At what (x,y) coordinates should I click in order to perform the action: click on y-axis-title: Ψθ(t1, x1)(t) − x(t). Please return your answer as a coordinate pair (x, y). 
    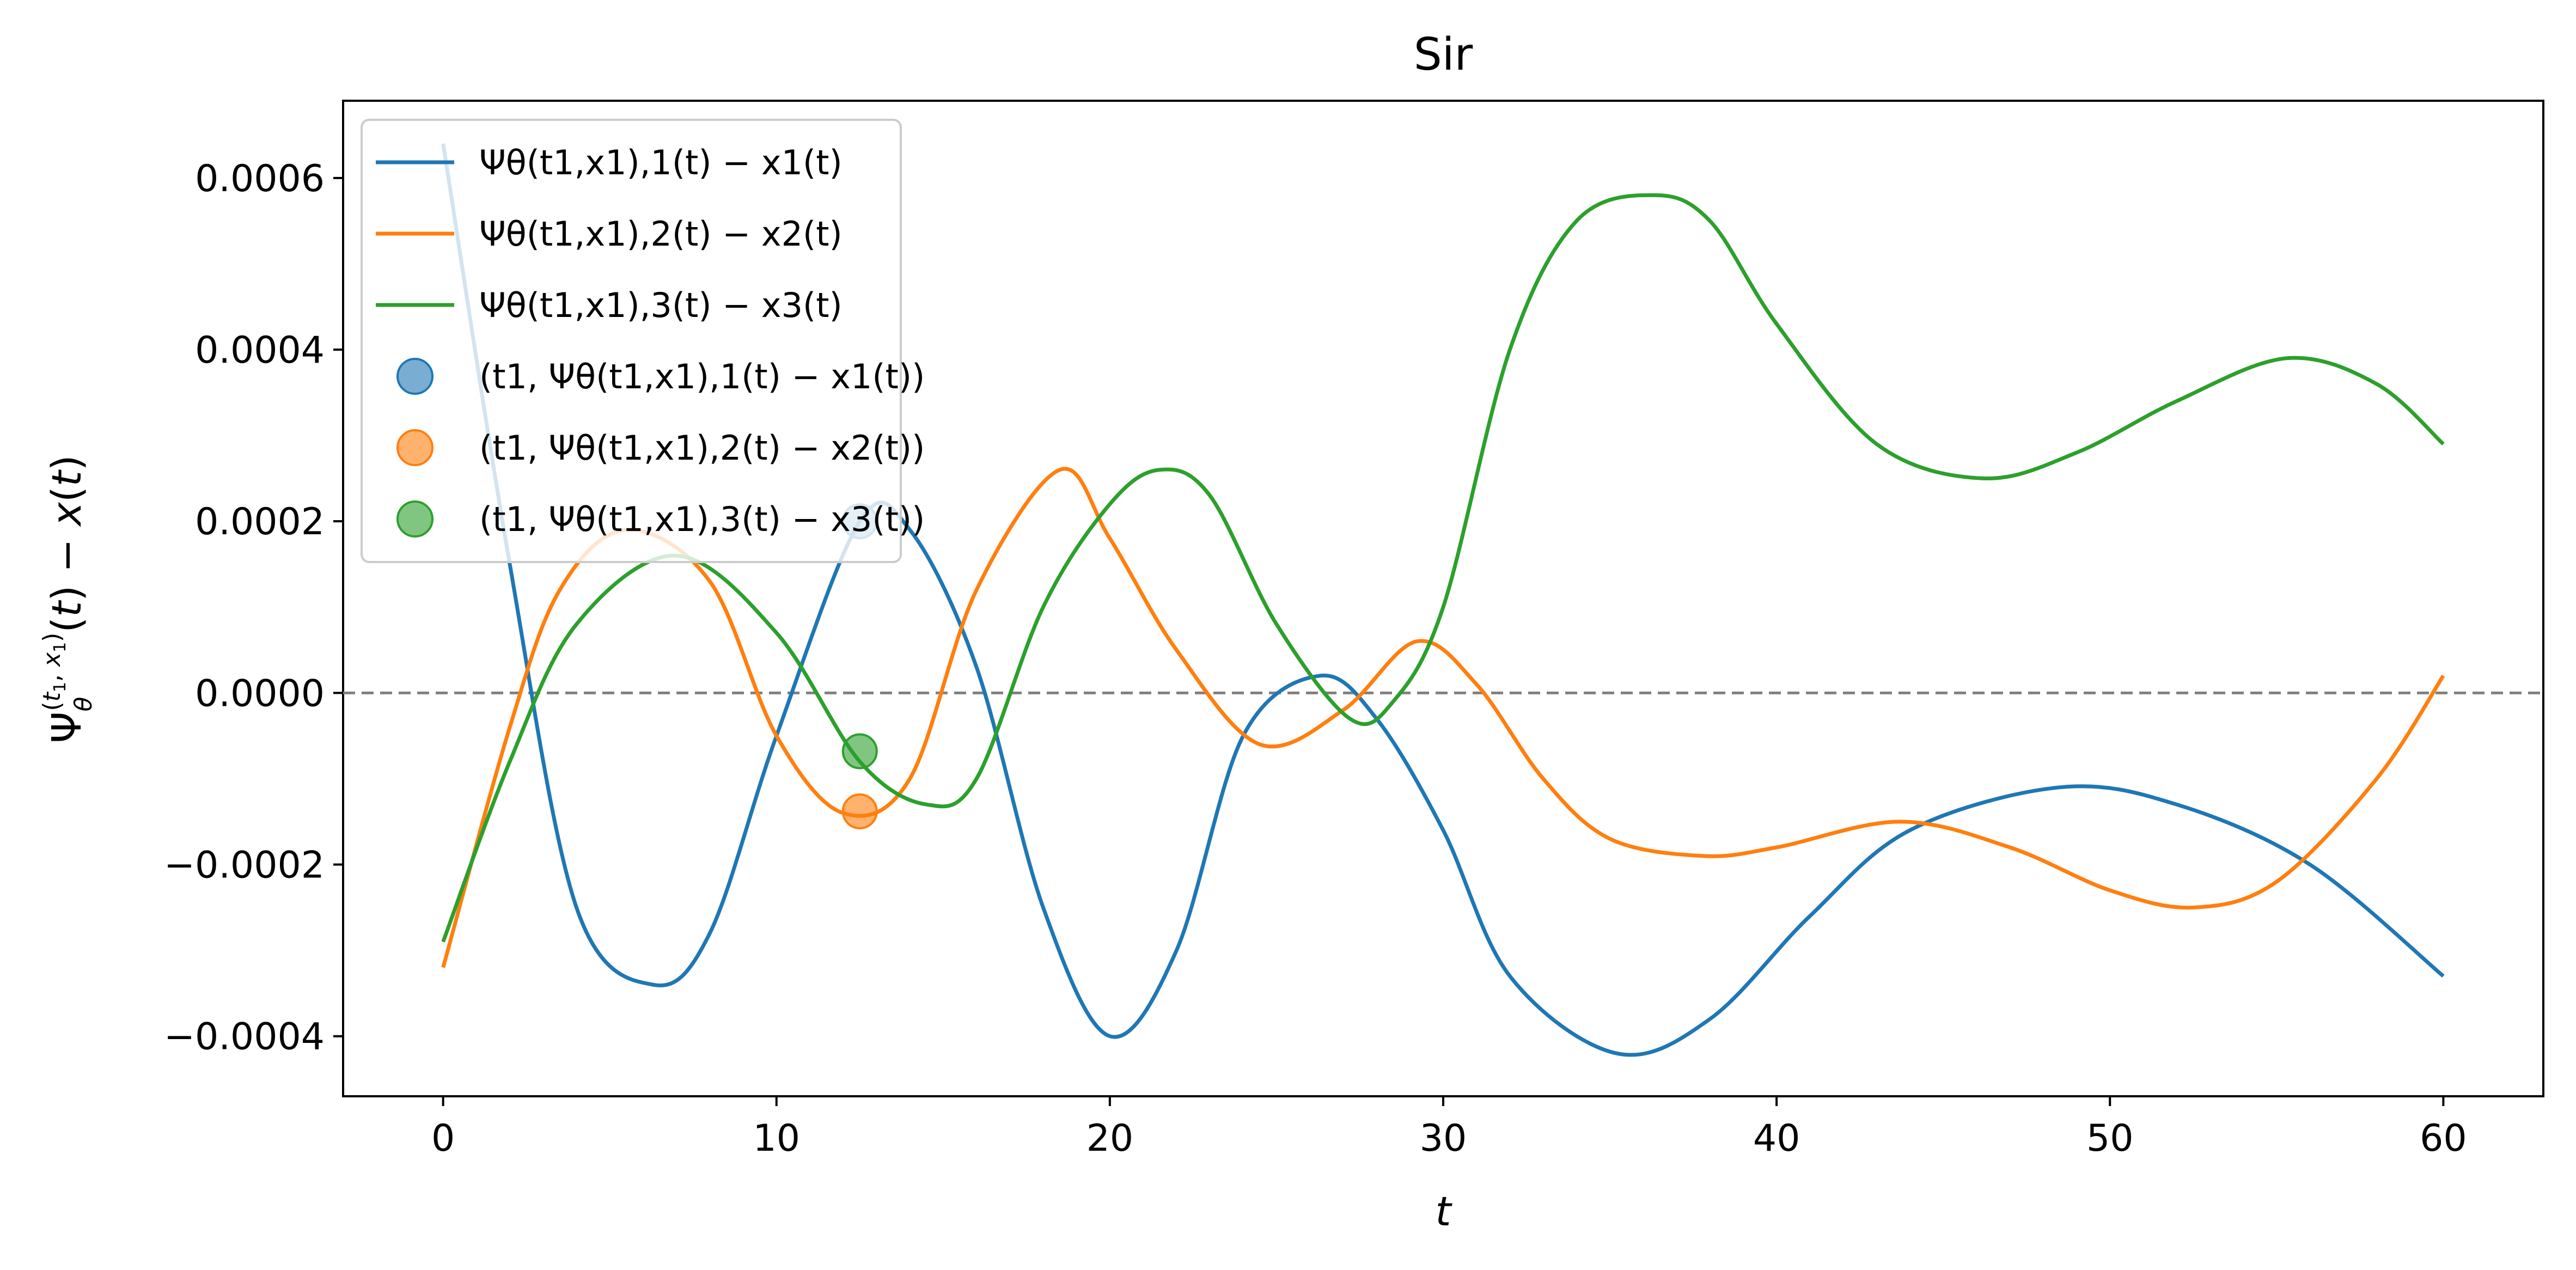
    Looking at the image, I should click on (67, 599).